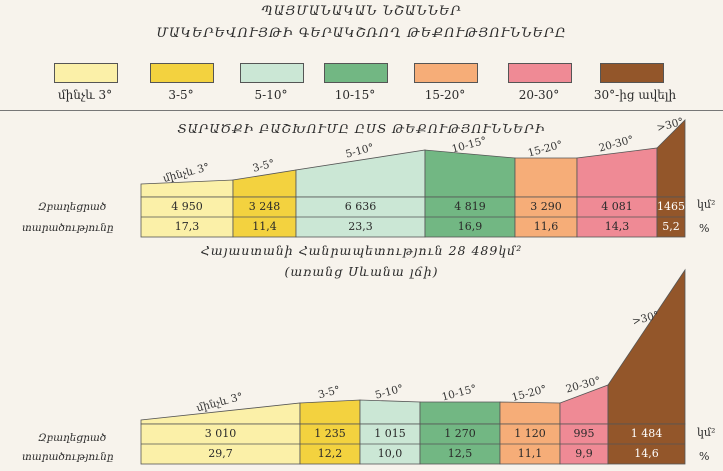 This screenshot has width=723, height=471. Describe the element at coordinates (271, 95) in the screenshot. I see `legend-label-5-10: 5-10°` at that location.